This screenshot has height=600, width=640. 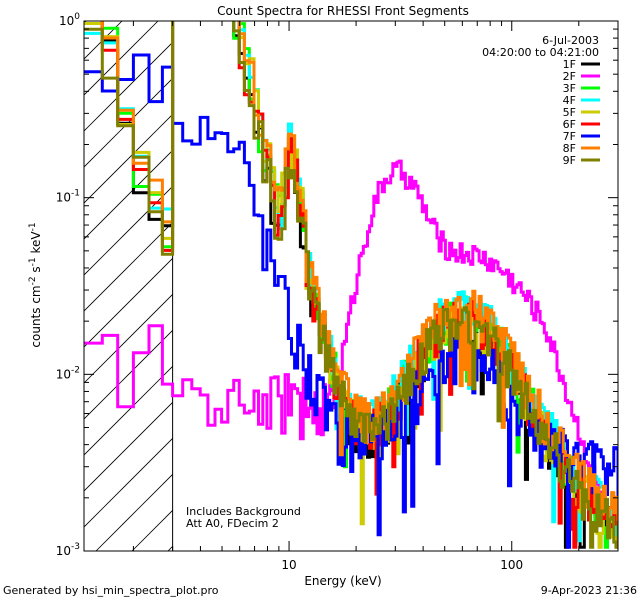 What do you see at coordinates (288, 565) in the screenshot?
I see `x-tick-label: 10` at bounding box center [288, 565].